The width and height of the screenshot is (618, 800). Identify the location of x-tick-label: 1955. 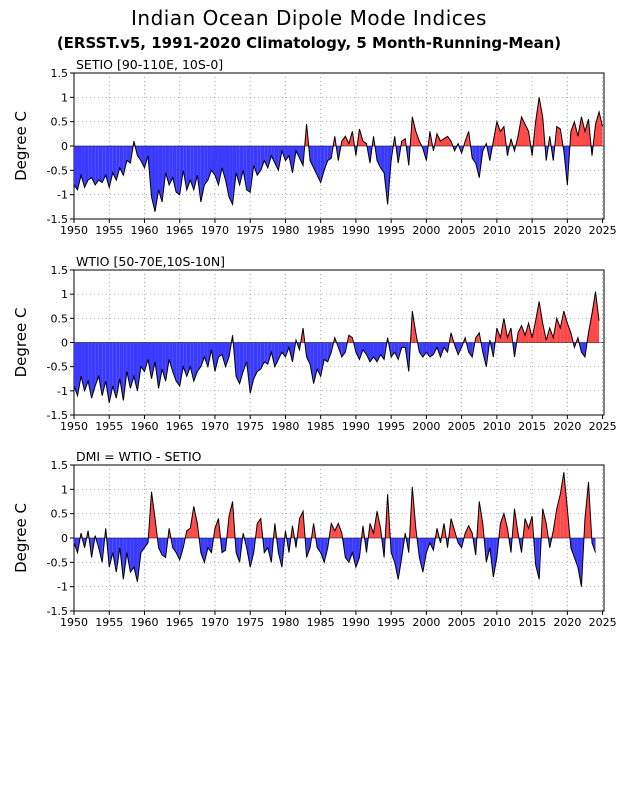
(109, 622).